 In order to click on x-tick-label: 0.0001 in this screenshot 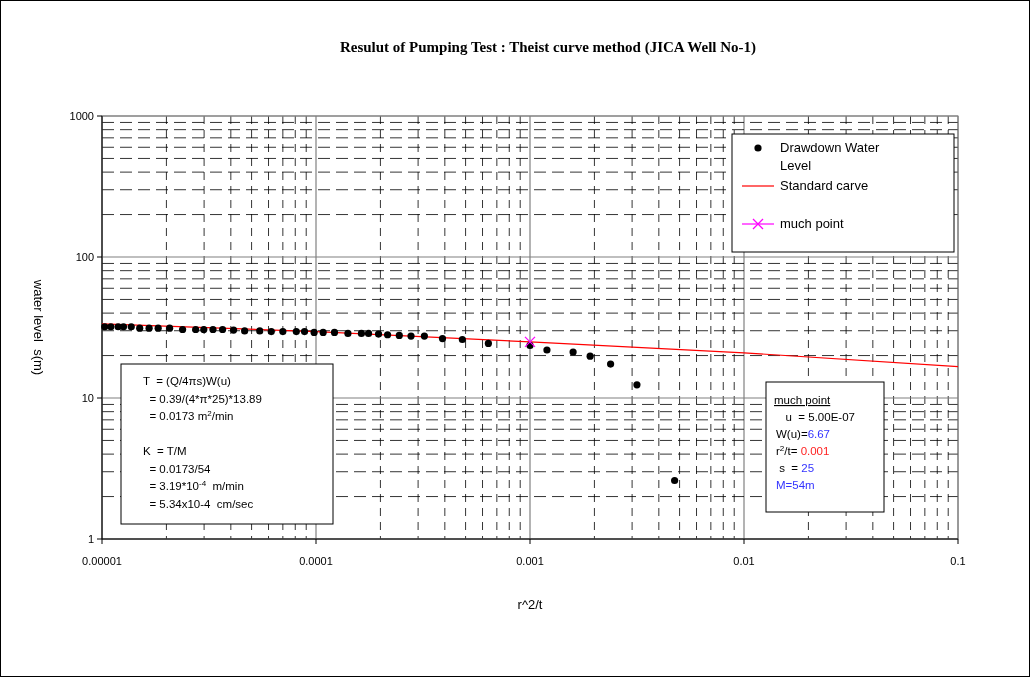, I will do `click(316, 561)`.